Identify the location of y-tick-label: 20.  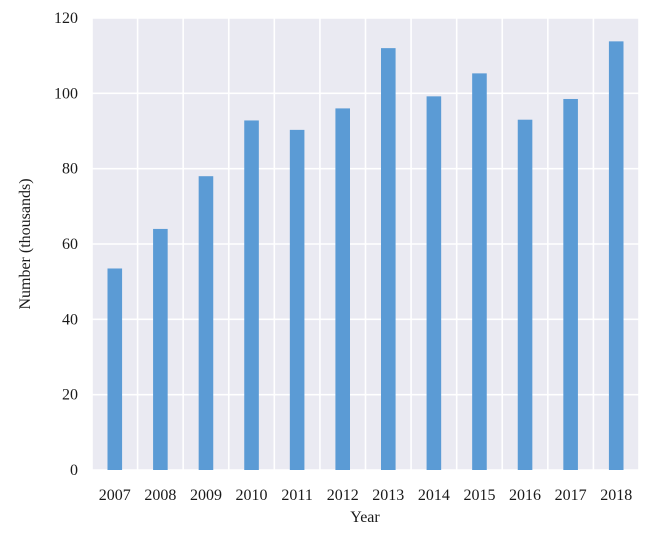
(70, 395).